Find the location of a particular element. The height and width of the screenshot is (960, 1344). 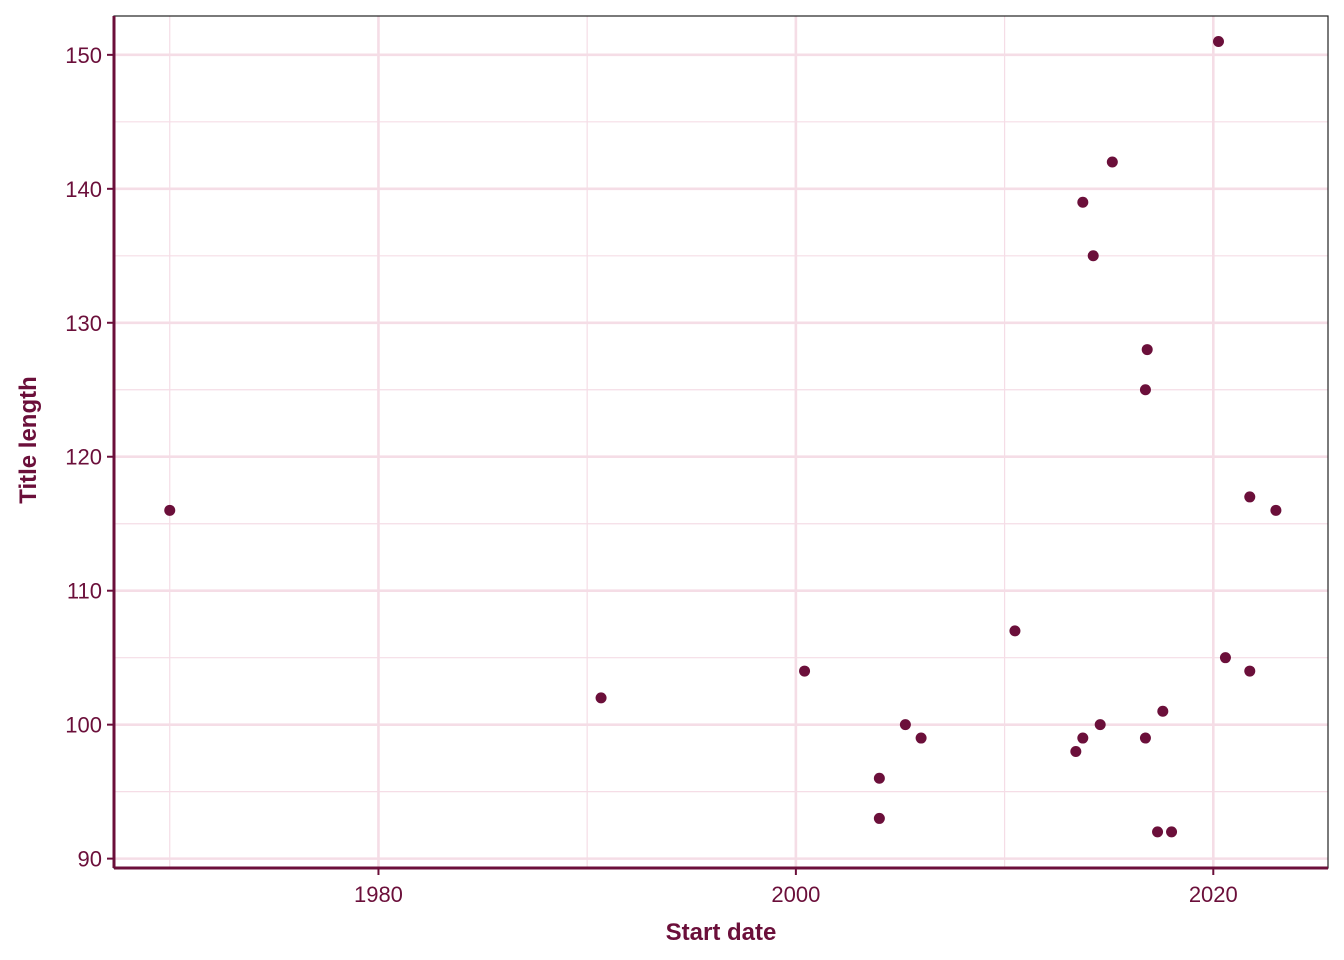

y-tick-label: 130 is located at coordinates (83, 323).